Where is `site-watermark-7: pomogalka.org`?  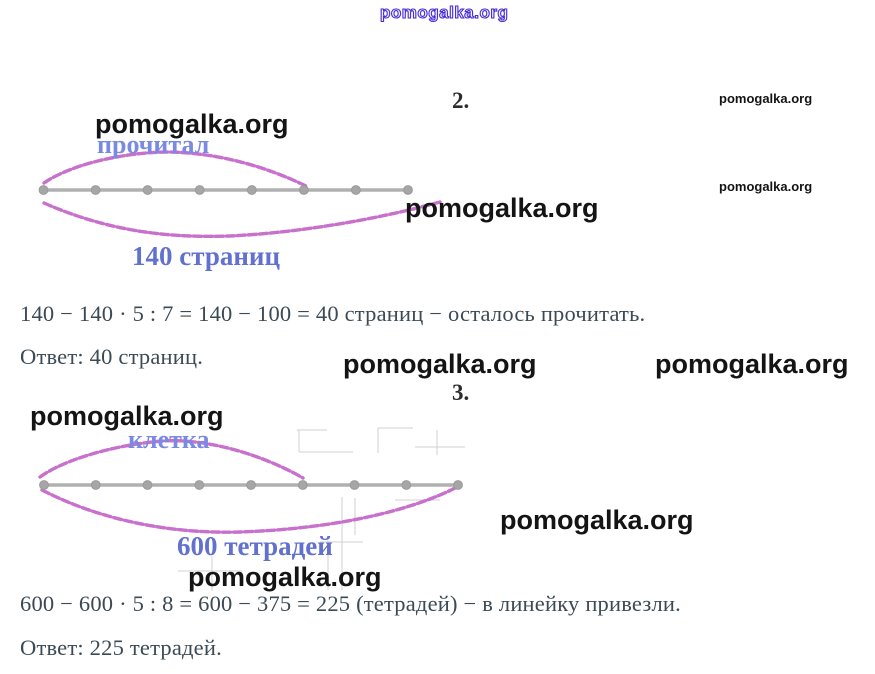
site-watermark-7: pomogalka.org is located at coordinates (285, 577).